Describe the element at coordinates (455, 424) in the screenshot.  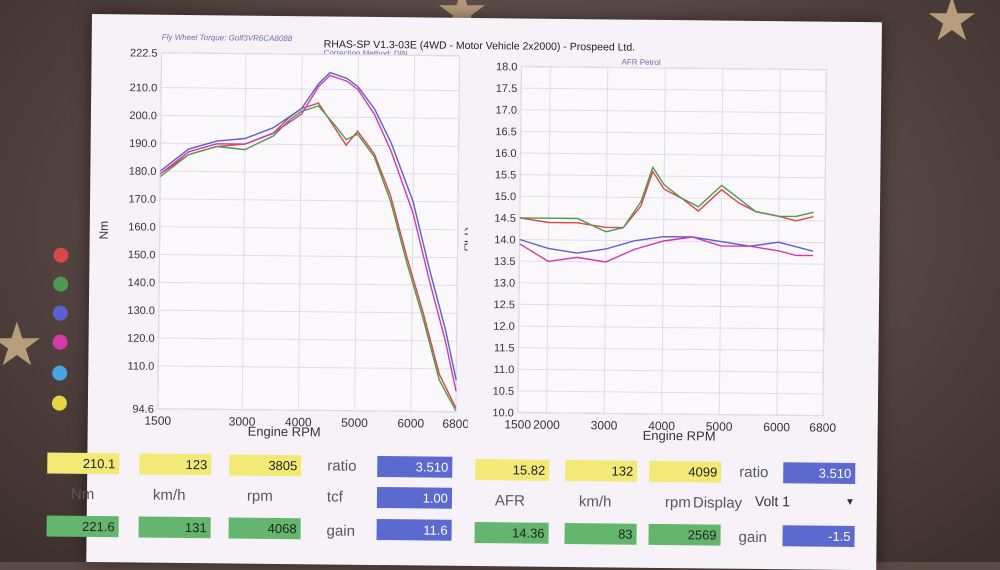
I see `torque-x-tick-label: 6800` at that location.